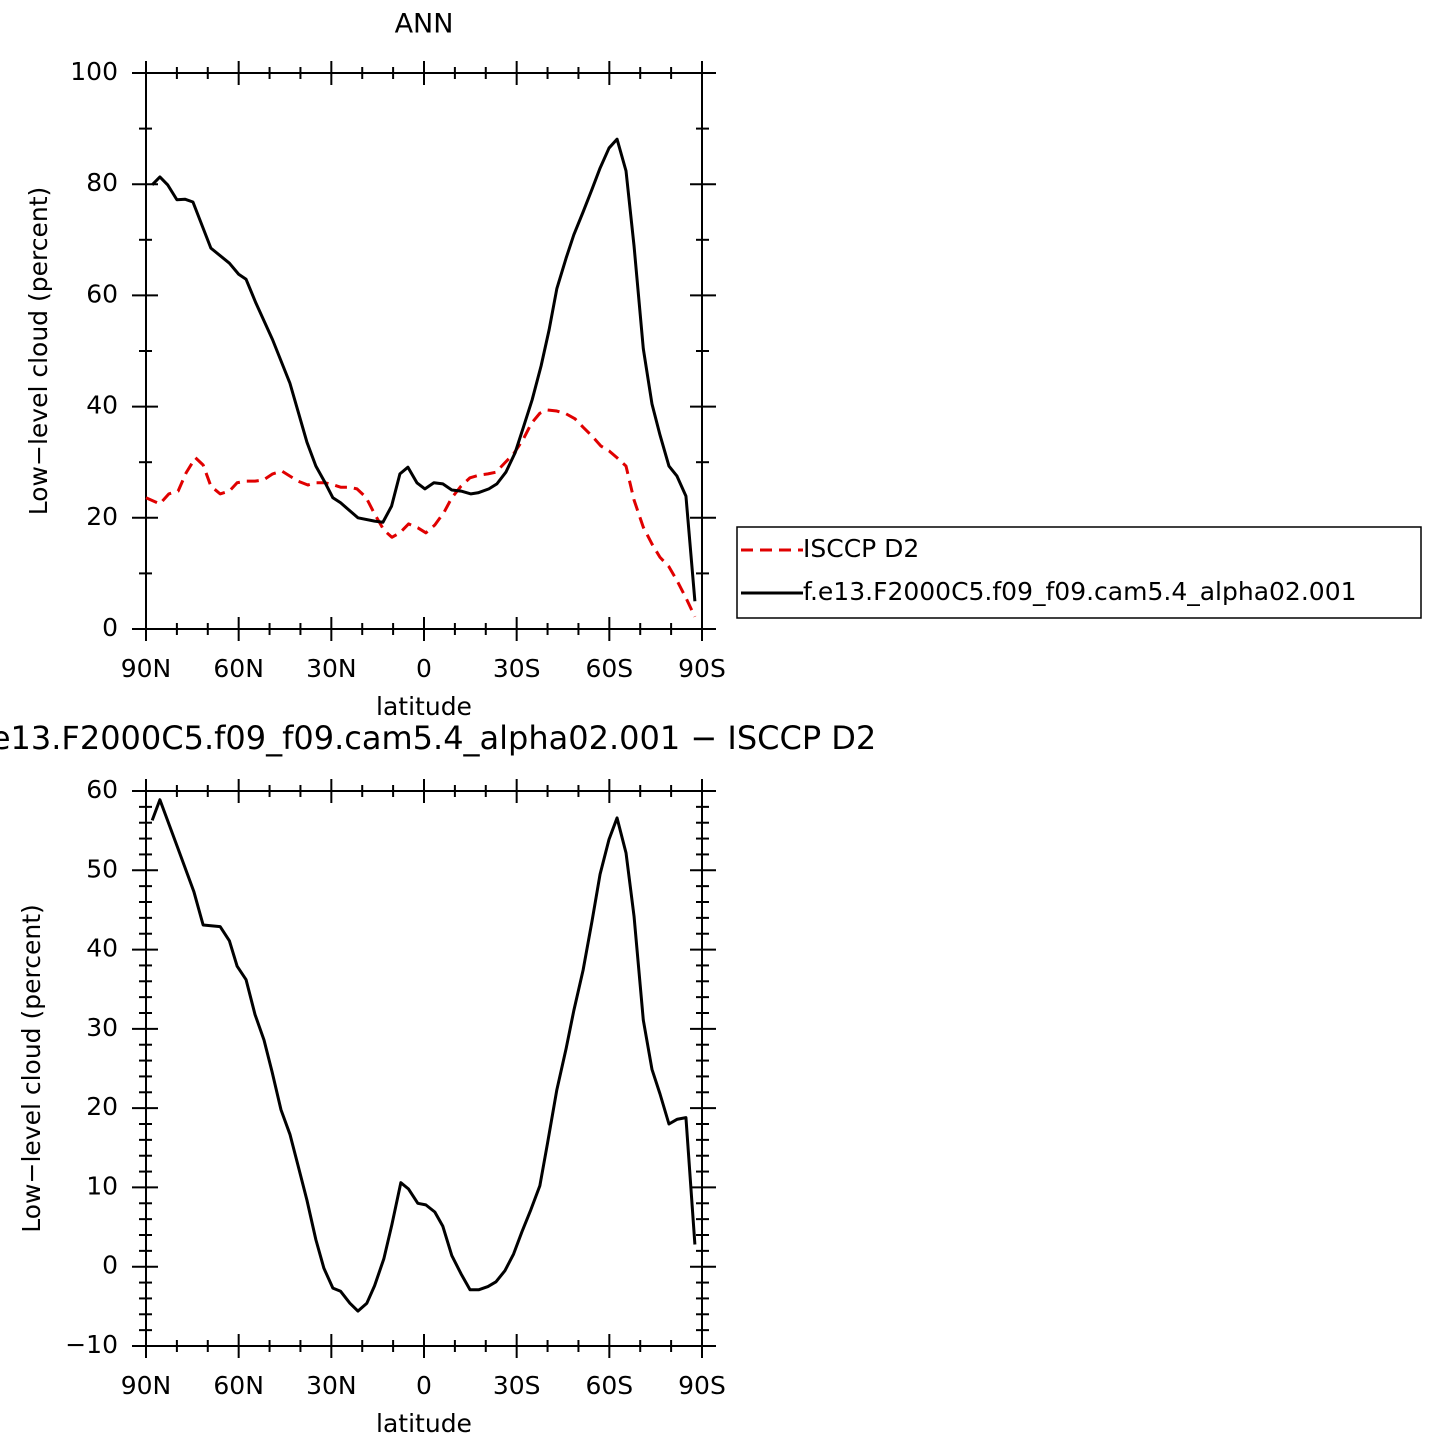 This screenshot has width=1449, height=1447. Describe the element at coordinates (102, 1185) in the screenshot. I see `y-tick-label: 10` at that location.